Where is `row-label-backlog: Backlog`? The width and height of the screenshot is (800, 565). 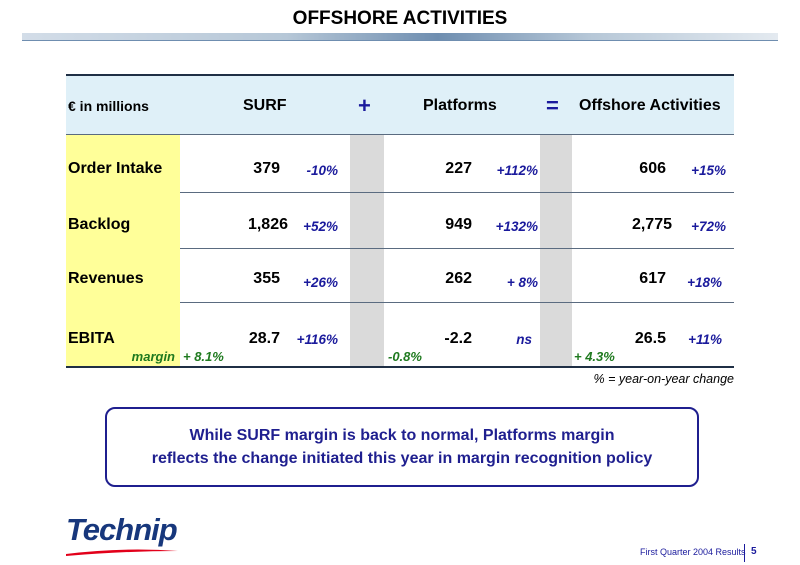 row-label-backlog: Backlog is located at coordinates (99, 224).